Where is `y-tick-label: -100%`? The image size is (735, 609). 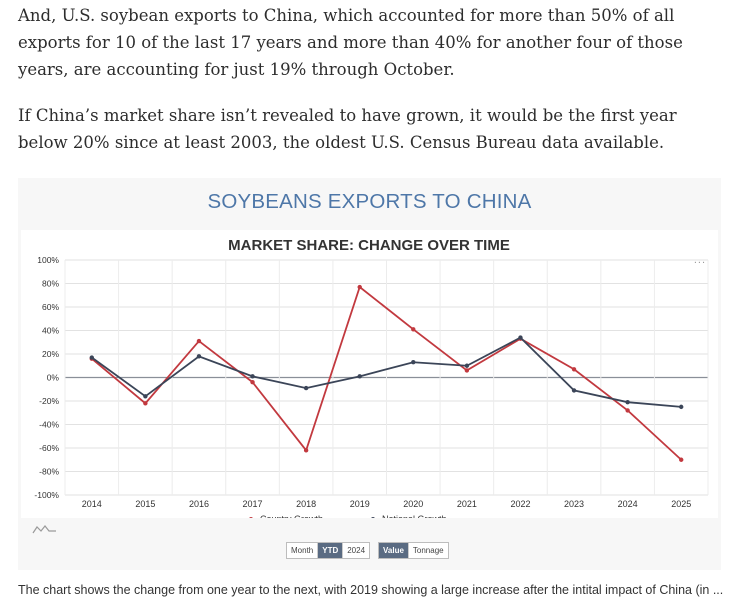 y-tick-label: -100% is located at coordinates (46, 495).